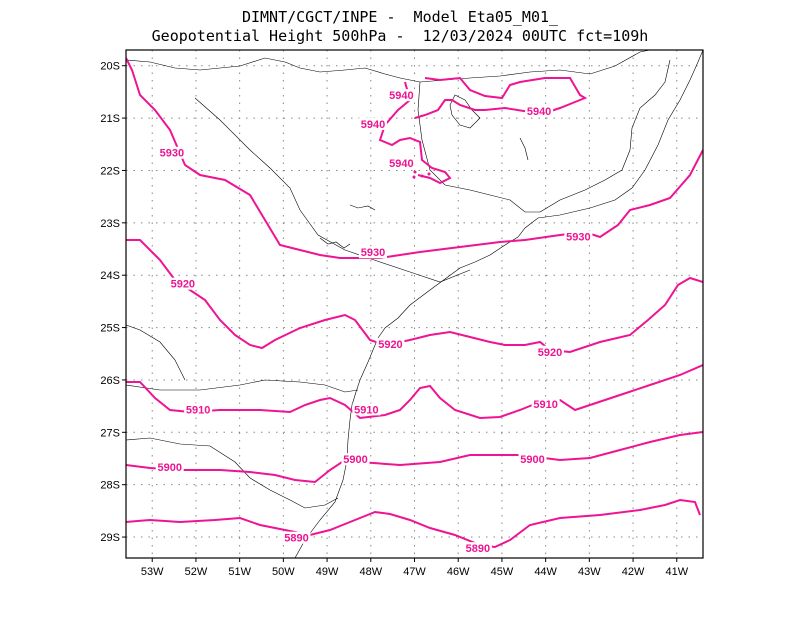 This screenshot has height=618, width=800. Describe the element at coordinates (327, 572) in the screenshot. I see `lon-tick-label: 49W` at that location.